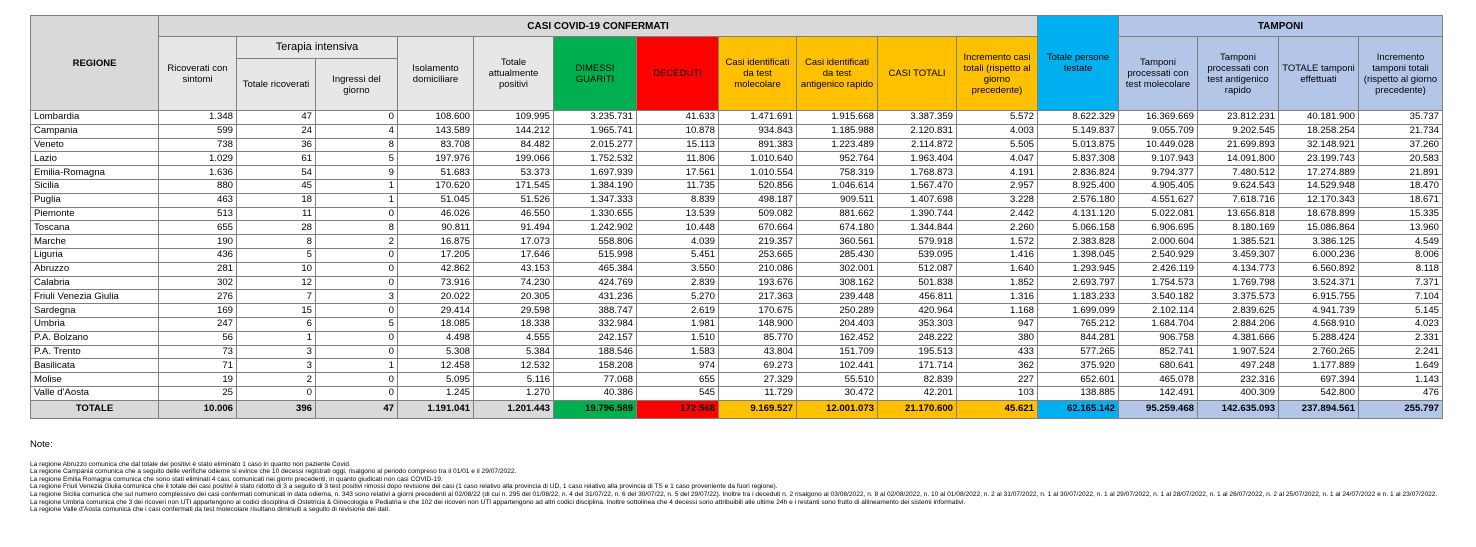 This screenshot has width=1476, height=547. What do you see at coordinates (1318, 131) in the screenshot?
I see `cell: 18.258.254` at bounding box center [1318, 131].